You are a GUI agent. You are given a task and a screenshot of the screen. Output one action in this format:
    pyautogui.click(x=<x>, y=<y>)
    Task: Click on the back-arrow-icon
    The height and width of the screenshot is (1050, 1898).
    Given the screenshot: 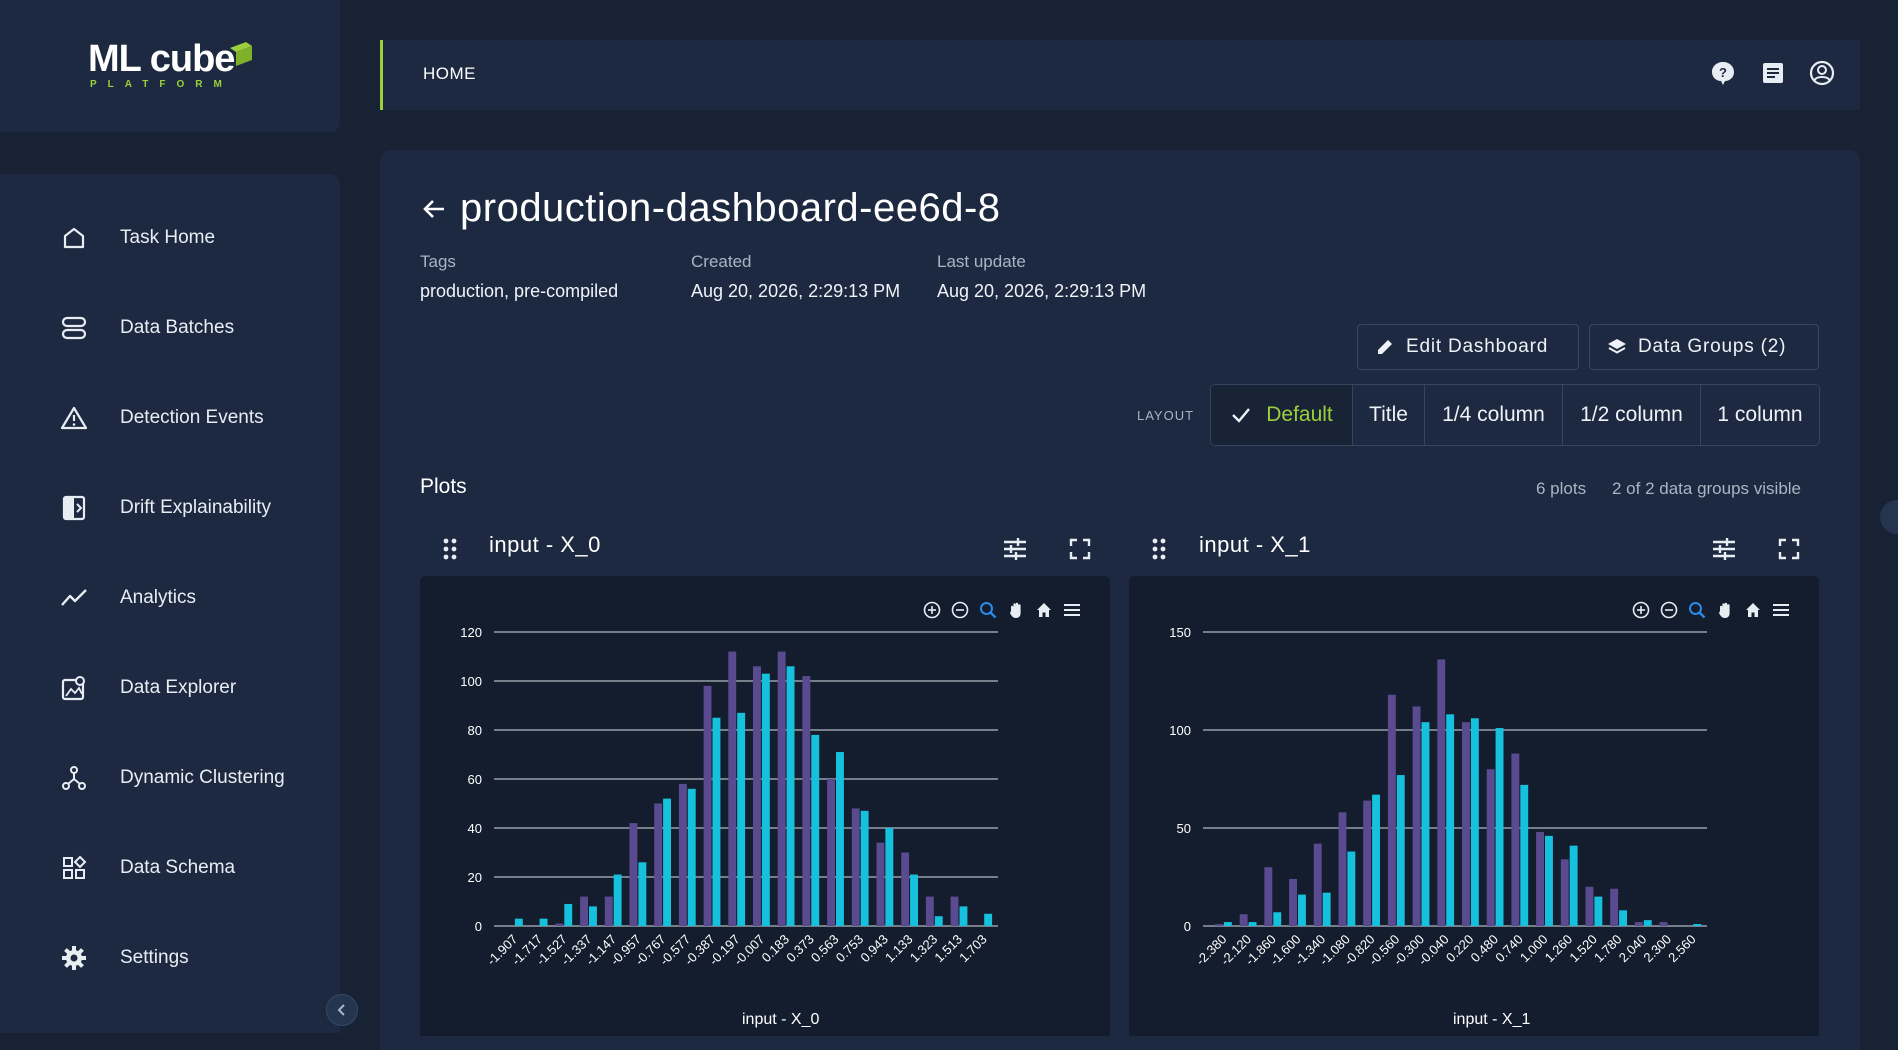 What is the action you would take?
    pyautogui.click(x=435, y=209)
    